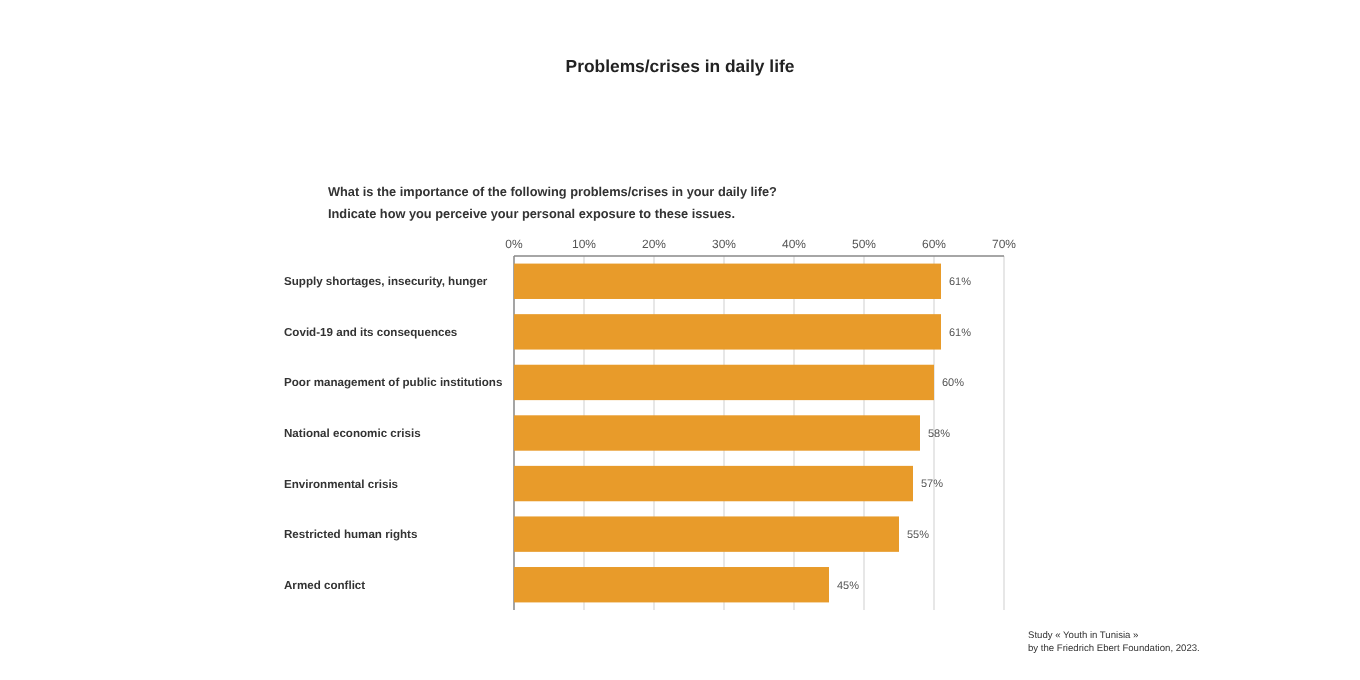  What do you see at coordinates (680, 66) in the screenshot?
I see `chart-title: Problems/crises in daily life` at bounding box center [680, 66].